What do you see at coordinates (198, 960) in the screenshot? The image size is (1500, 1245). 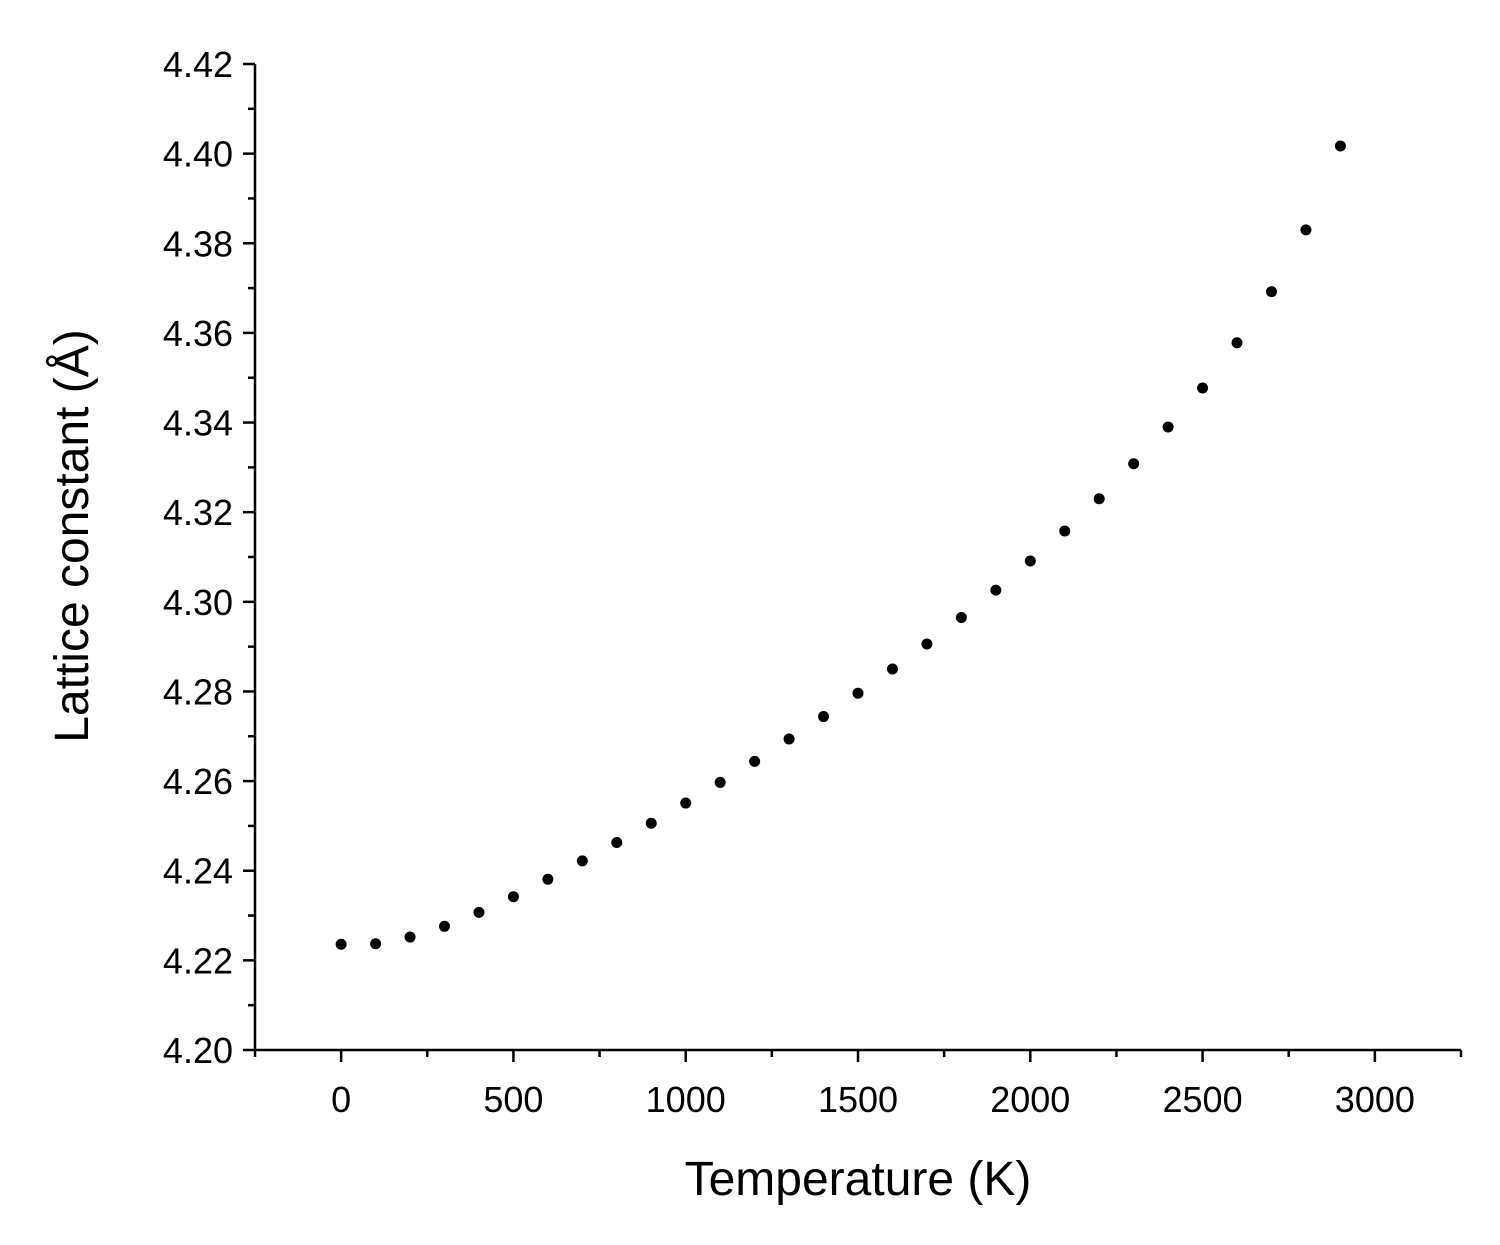 I see `y-tick-label: 4.22` at bounding box center [198, 960].